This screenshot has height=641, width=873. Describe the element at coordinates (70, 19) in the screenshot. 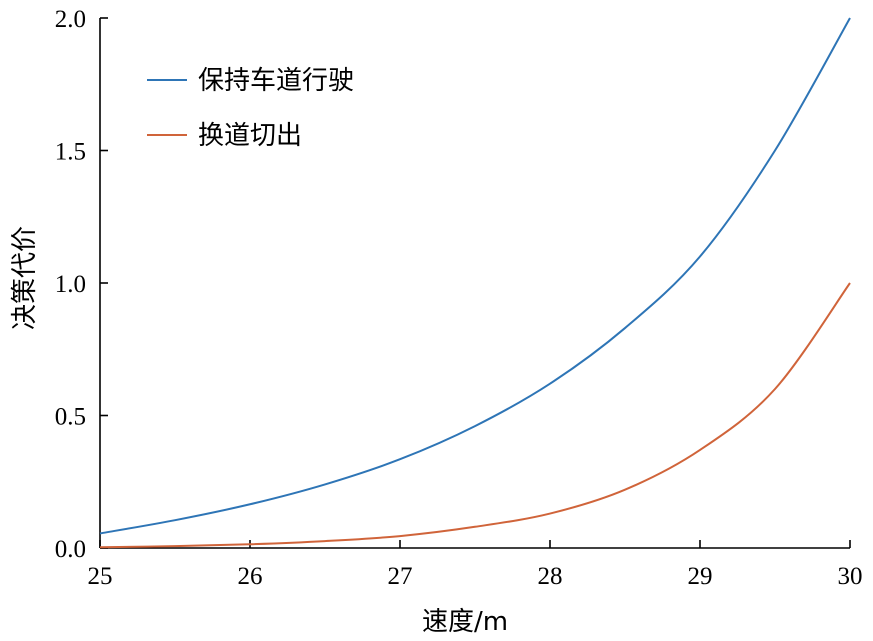

I see `y-tick-label: 2.0` at that location.